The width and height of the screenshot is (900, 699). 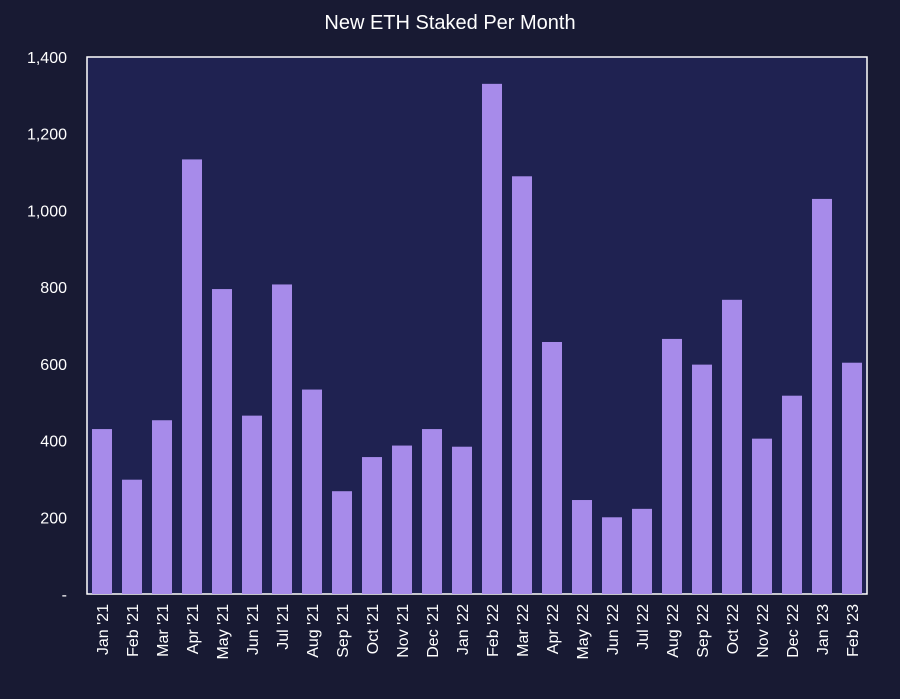 What do you see at coordinates (53, 288) in the screenshot?
I see `y-tick-label: 800` at bounding box center [53, 288].